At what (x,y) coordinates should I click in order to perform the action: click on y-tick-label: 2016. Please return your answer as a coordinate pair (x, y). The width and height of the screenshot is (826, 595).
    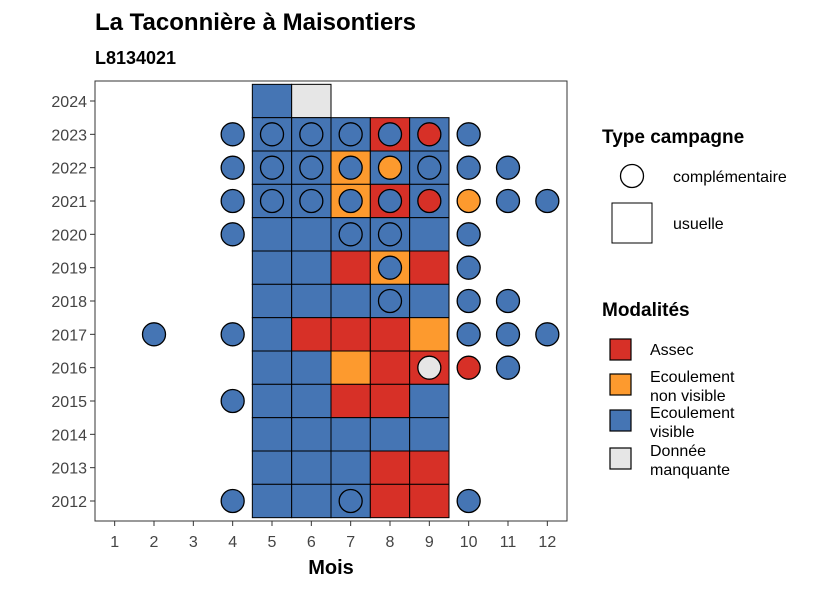
    Looking at the image, I should click on (69, 369).